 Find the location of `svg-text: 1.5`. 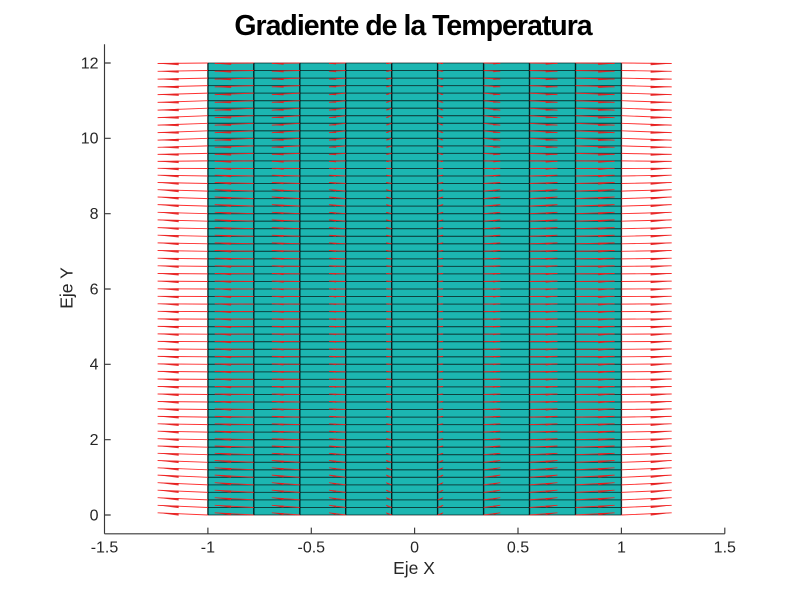

svg-text: 1.5 is located at coordinates (725, 548).